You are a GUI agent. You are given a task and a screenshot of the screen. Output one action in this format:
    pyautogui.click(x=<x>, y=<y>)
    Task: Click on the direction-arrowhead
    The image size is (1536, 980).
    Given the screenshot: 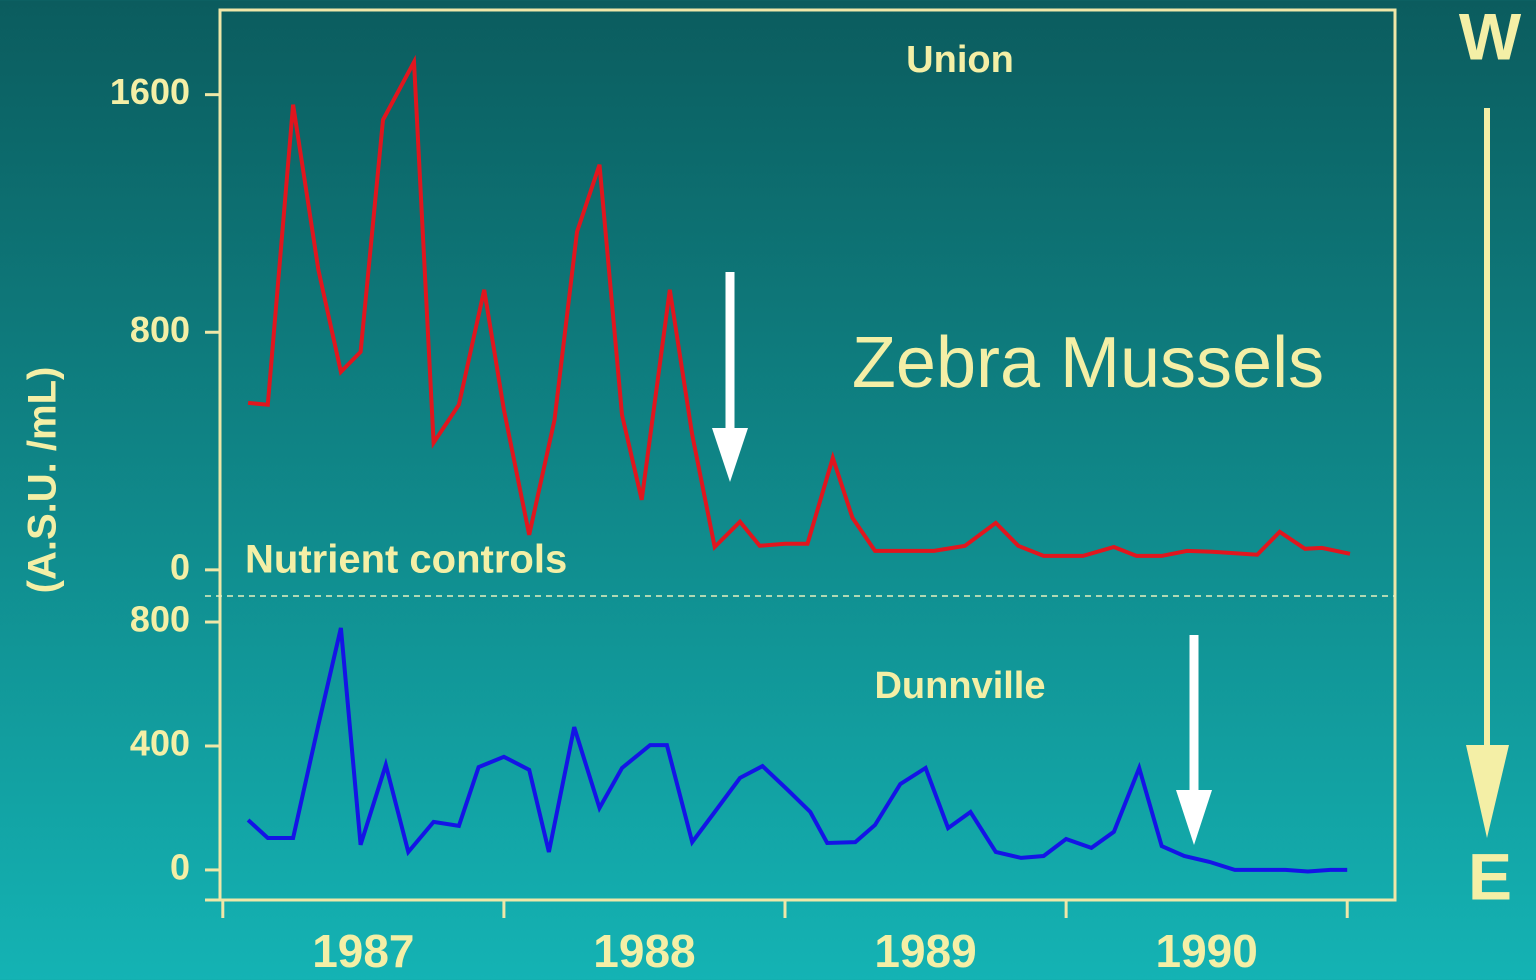 What is the action you would take?
    pyautogui.click(x=1487, y=791)
    